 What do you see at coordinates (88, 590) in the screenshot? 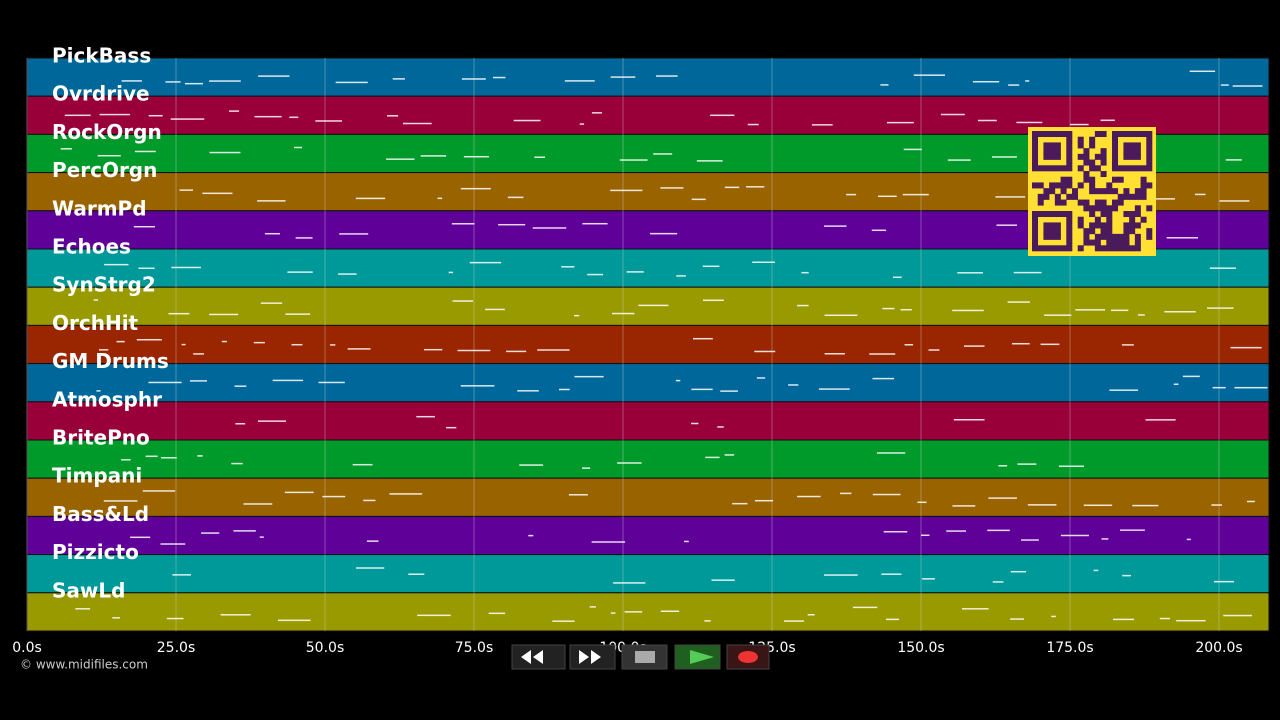
I see `track-label: SawLd` at bounding box center [88, 590].